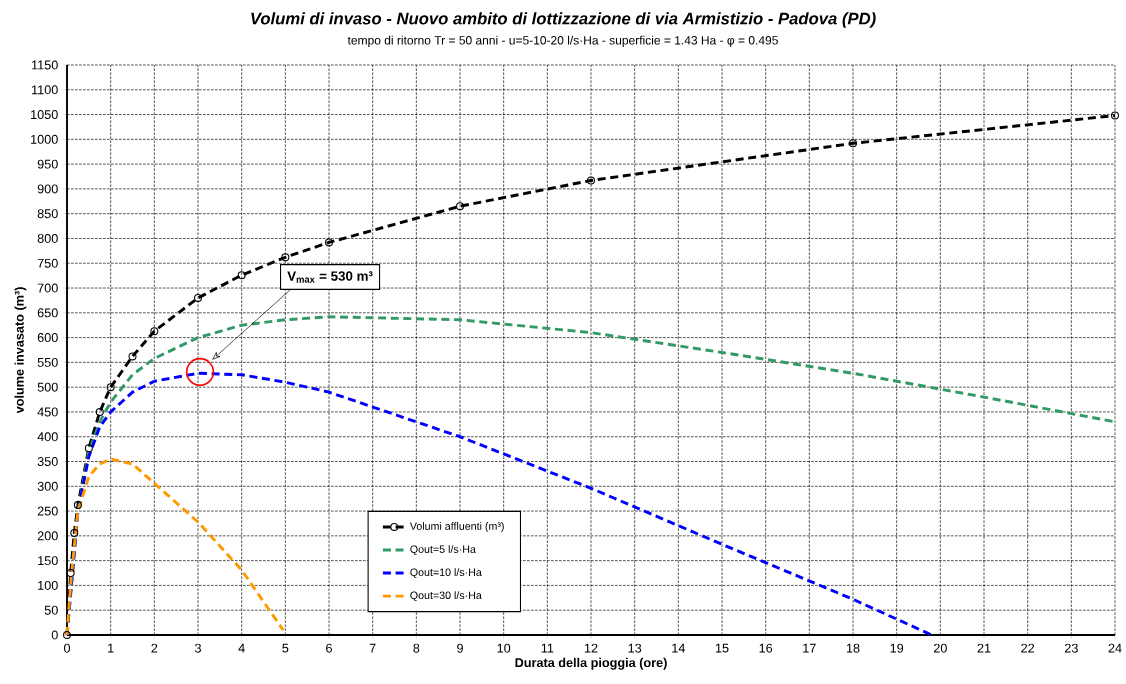 This screenshot has height=684, width=1126. I want to click on x-tick-label: 18, so click(853, 648).